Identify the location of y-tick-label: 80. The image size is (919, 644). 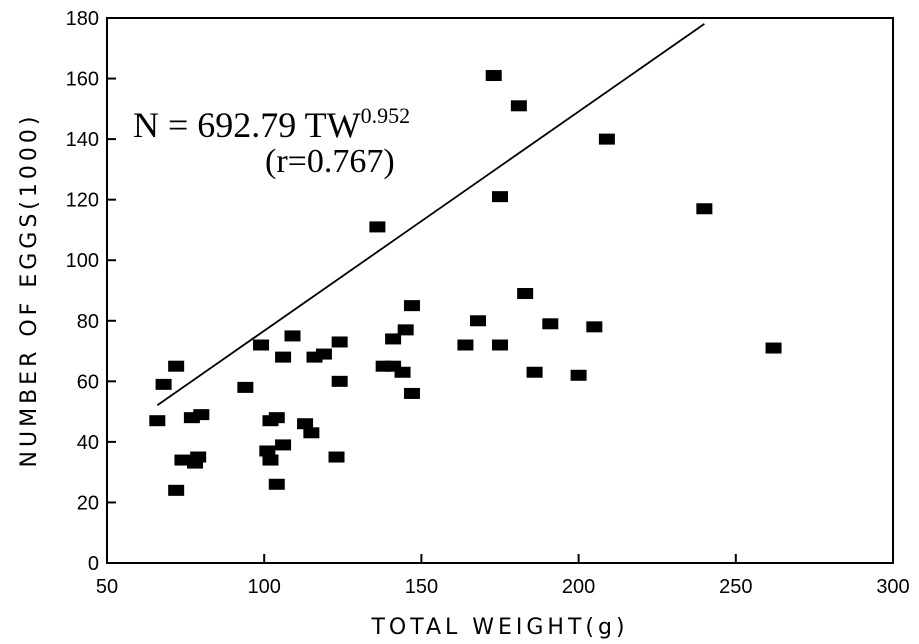
(88, 322).